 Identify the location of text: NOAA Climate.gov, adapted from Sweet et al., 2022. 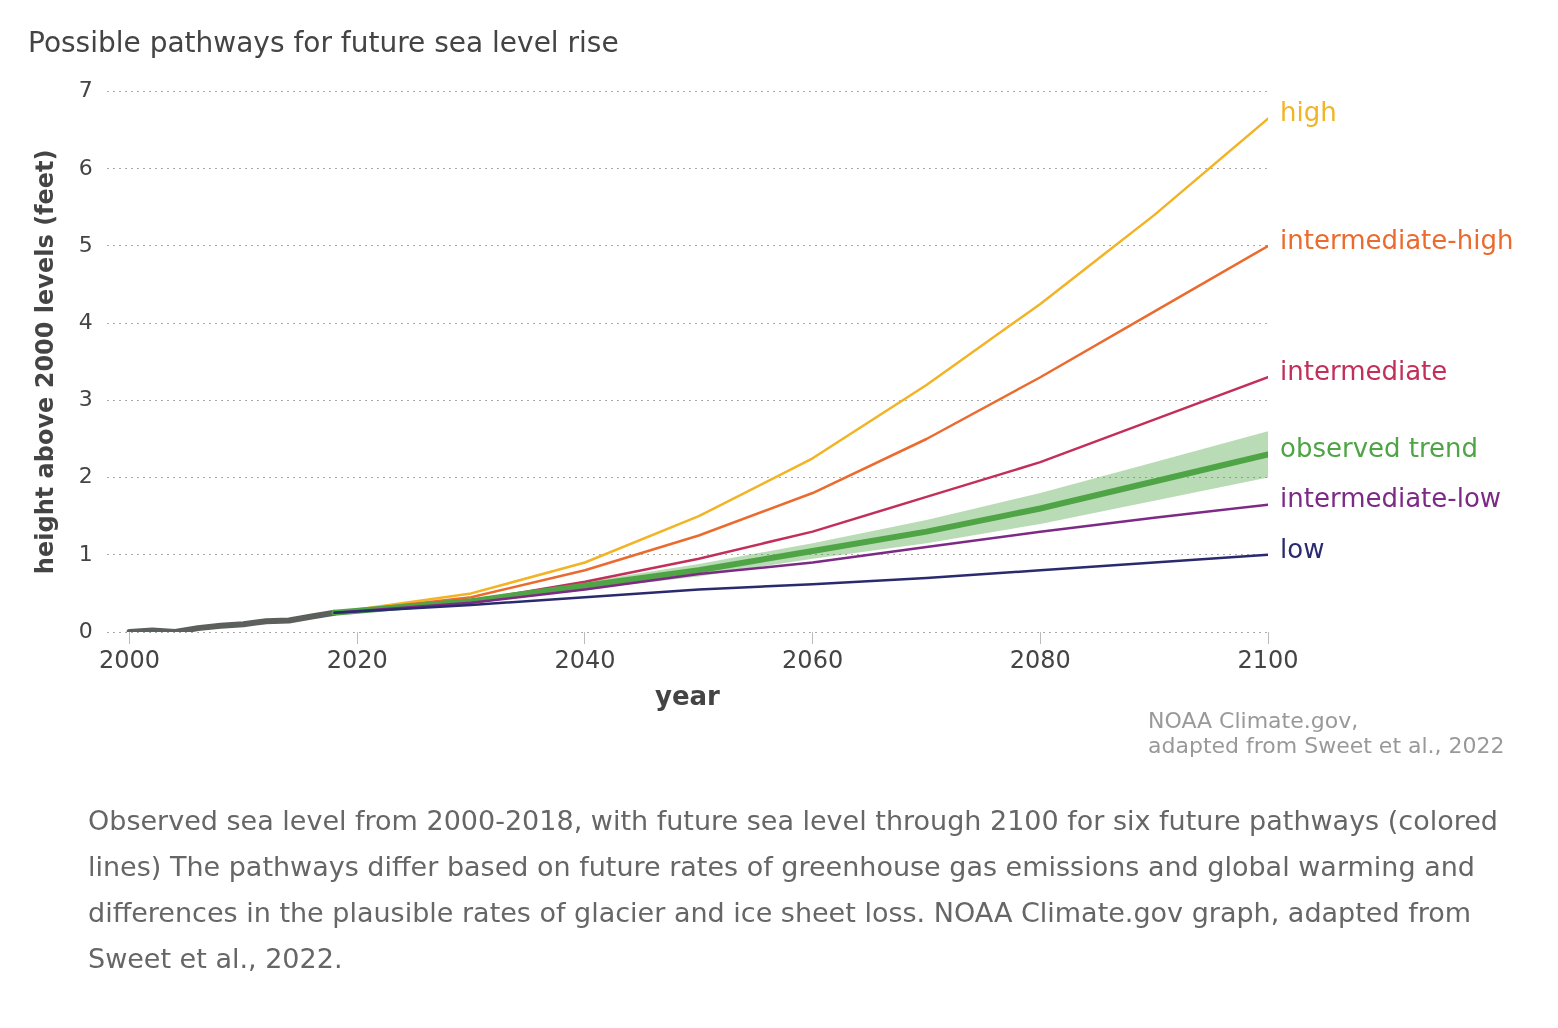
(1327, 733).